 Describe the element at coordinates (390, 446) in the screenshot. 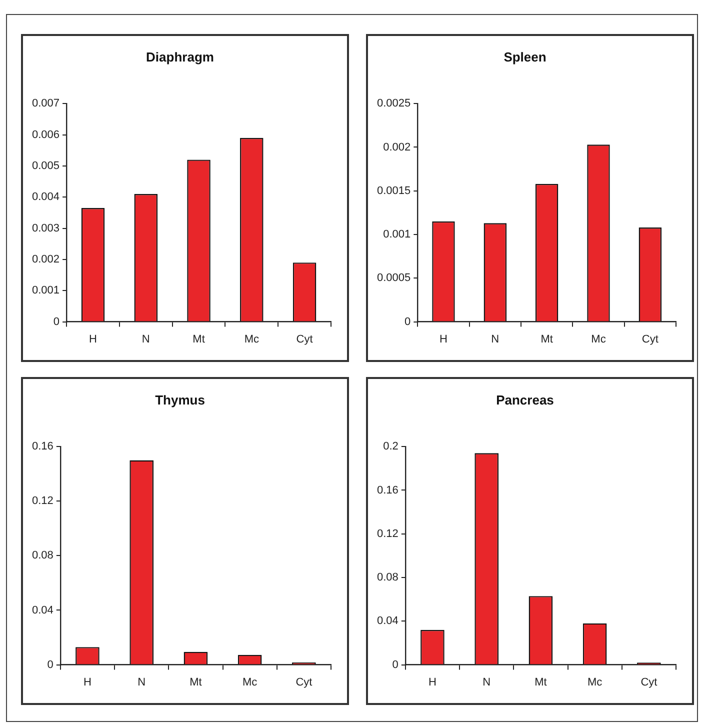

I see `y-tick-label: 0.2` at that location.